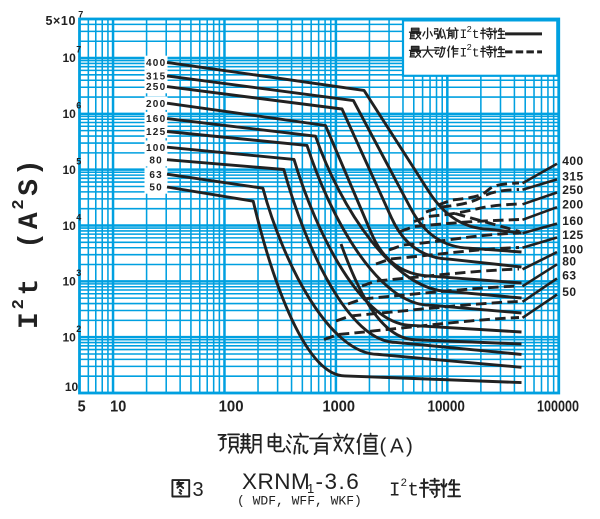 This screenshot has height=519, width=600. Describe the element at coordinates (30, 187) in the screenshot. I see `svg-text: S` at that location.